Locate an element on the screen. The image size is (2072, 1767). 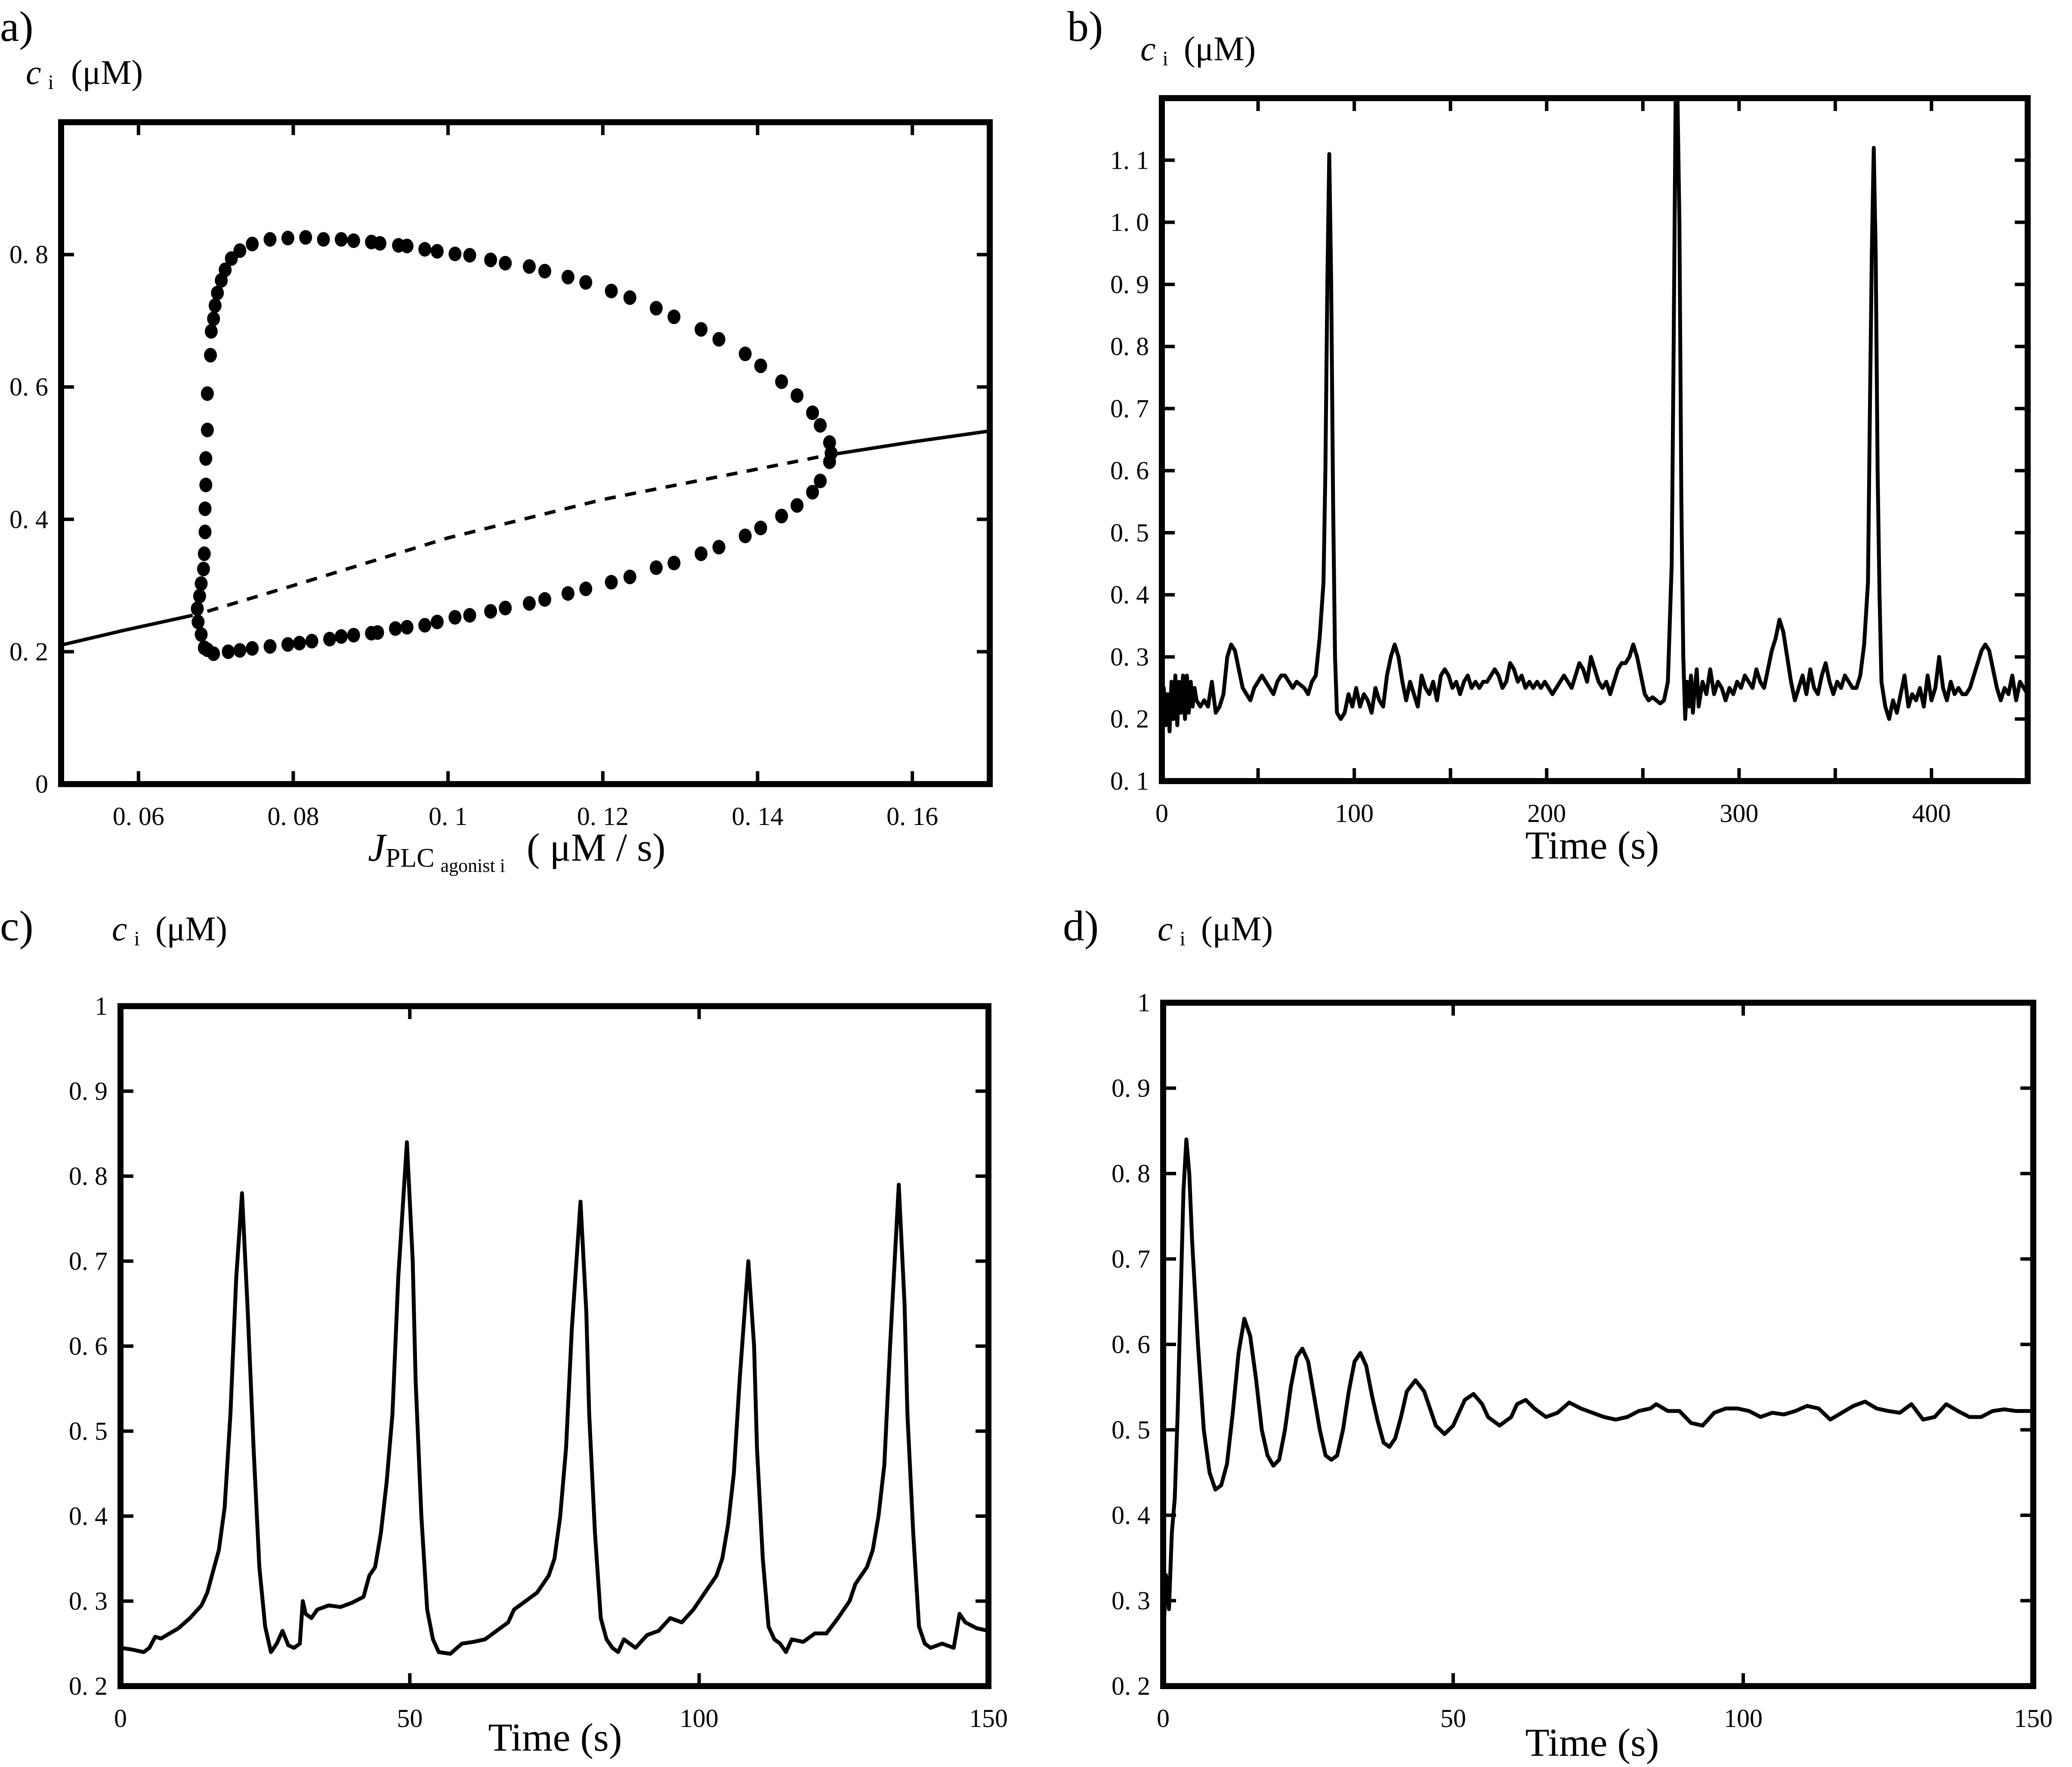
x-axis-title-d: Time (s) is located at coordinates (1592, 1742).